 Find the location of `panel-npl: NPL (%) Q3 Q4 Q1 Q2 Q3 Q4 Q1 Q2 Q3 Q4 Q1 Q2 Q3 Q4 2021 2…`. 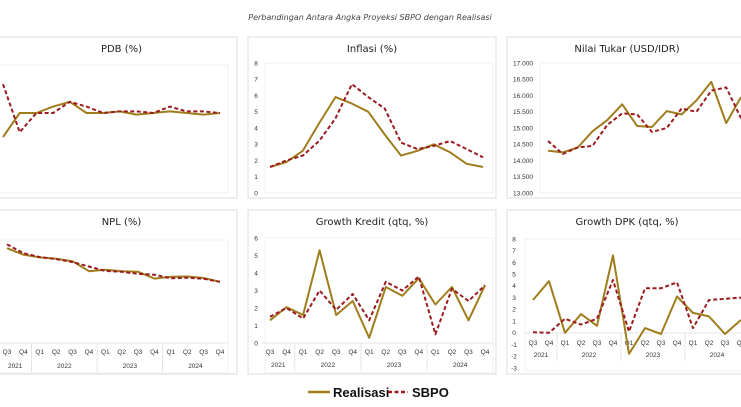

panel-npl: NPL (%) Q3 Q4 Q1 Q2 Q3 Q4 Q1 Q2 Q3 Q4 Q1 Q2 Q3 Q4 2021 2… is located at coordinates (119, 292).